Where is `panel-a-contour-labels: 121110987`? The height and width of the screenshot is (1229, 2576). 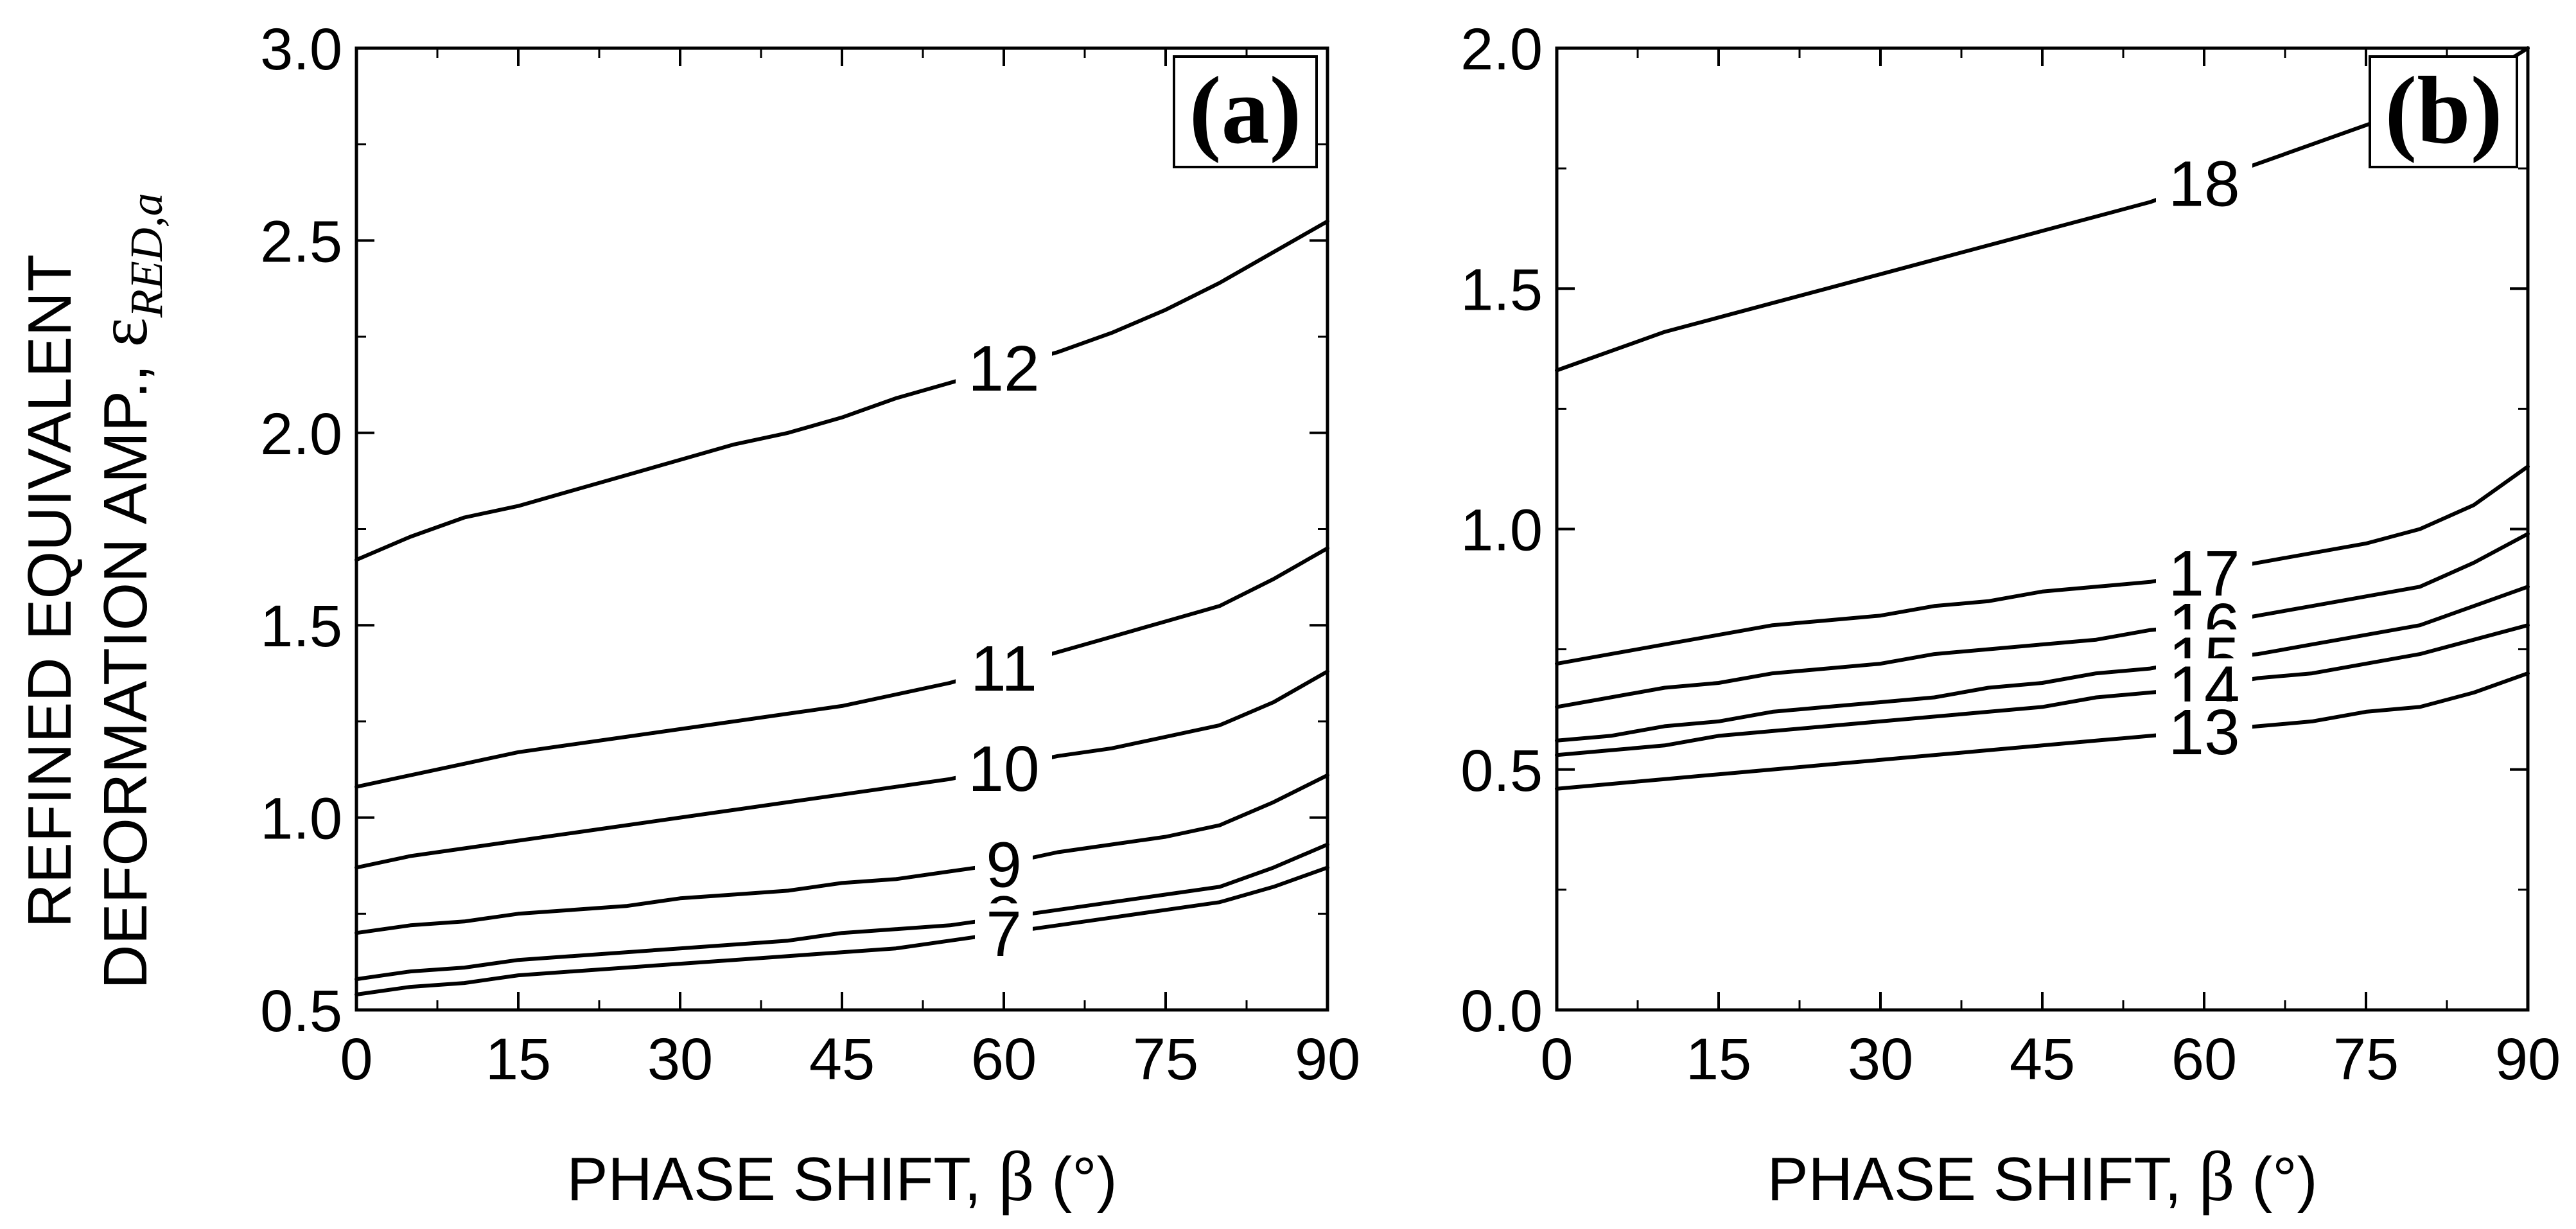 panel-a-contour-labels: 121110987 is located at coordinates (1004, 651).